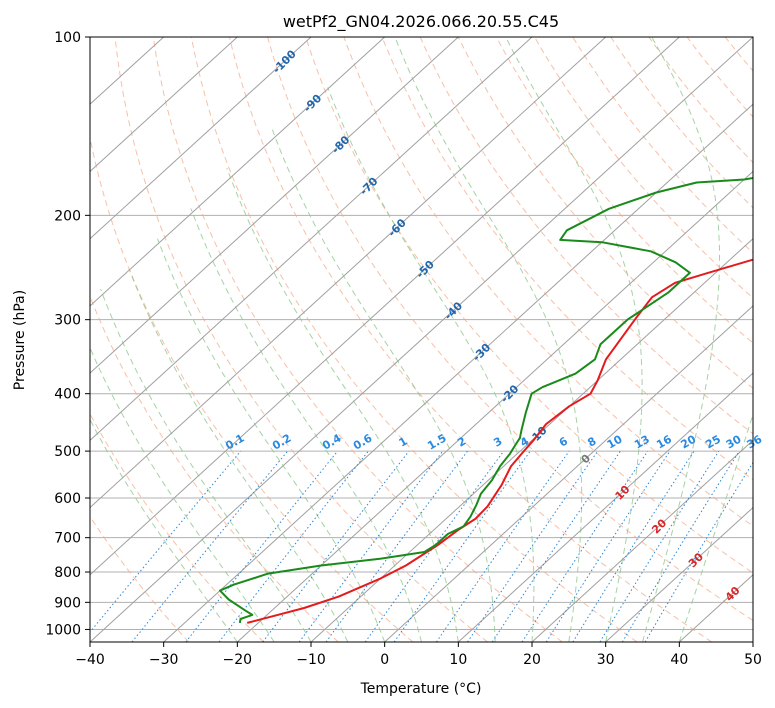  Describe the element at coordinates (679, 660) in the screenshot. I see `x-tick-label: 40` at that location.